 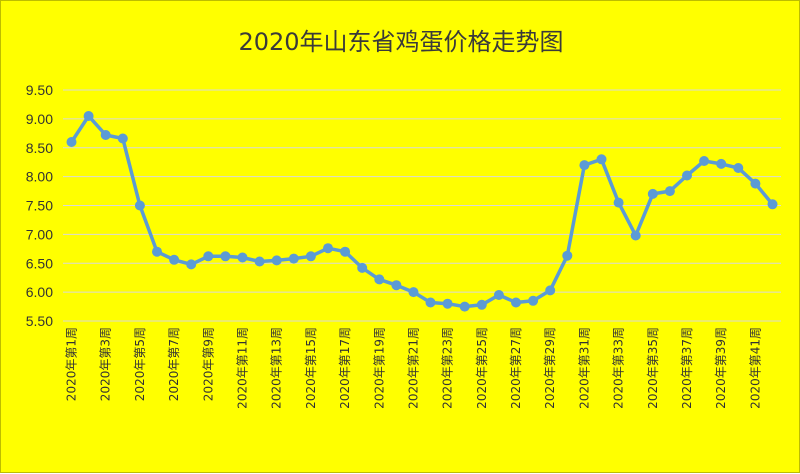 What do you see at coordinates (721, 368) in the screenshot?
I see `x-tick-label: 2020年第39周` at bounding box center [721, 368].